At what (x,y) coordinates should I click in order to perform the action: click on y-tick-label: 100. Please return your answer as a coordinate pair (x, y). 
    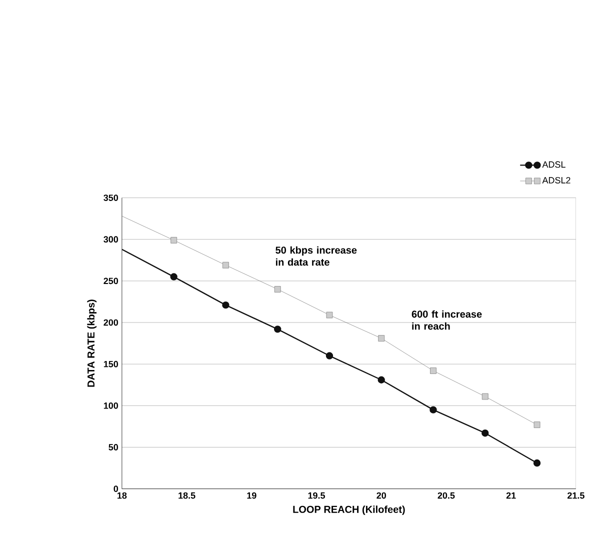
    Looking at the image, I should click on (111, 405).